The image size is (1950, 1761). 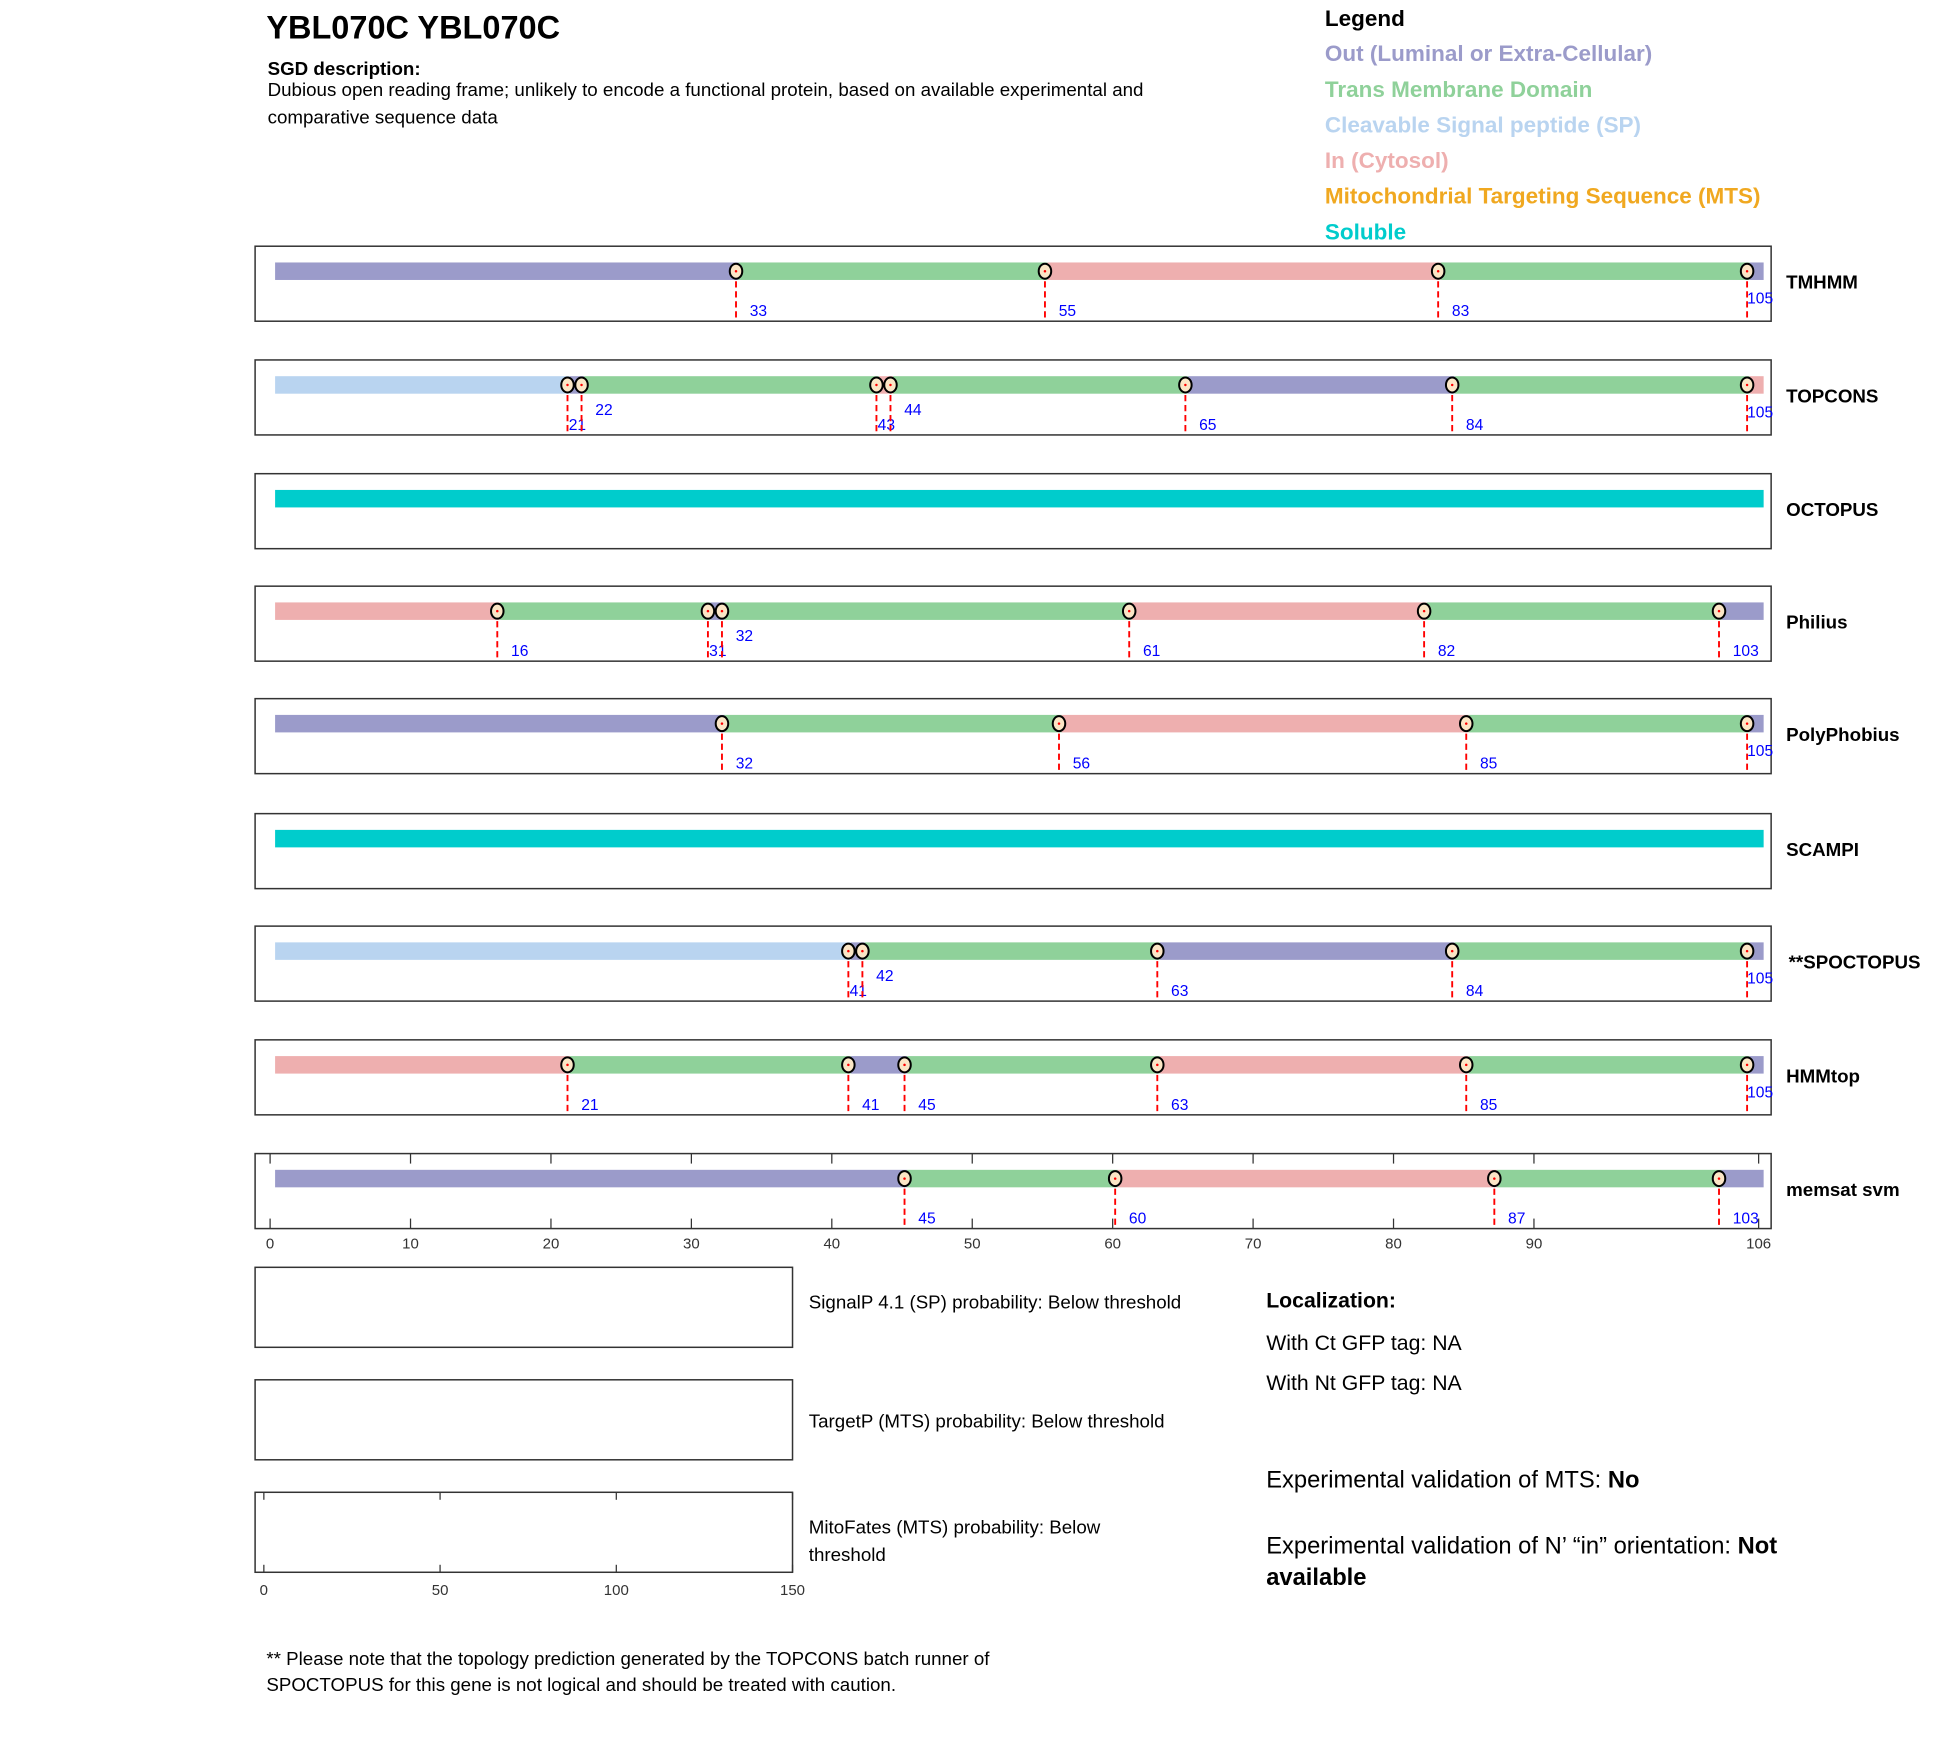 I want to click on segment-sol, so click(x=1019, y=498).